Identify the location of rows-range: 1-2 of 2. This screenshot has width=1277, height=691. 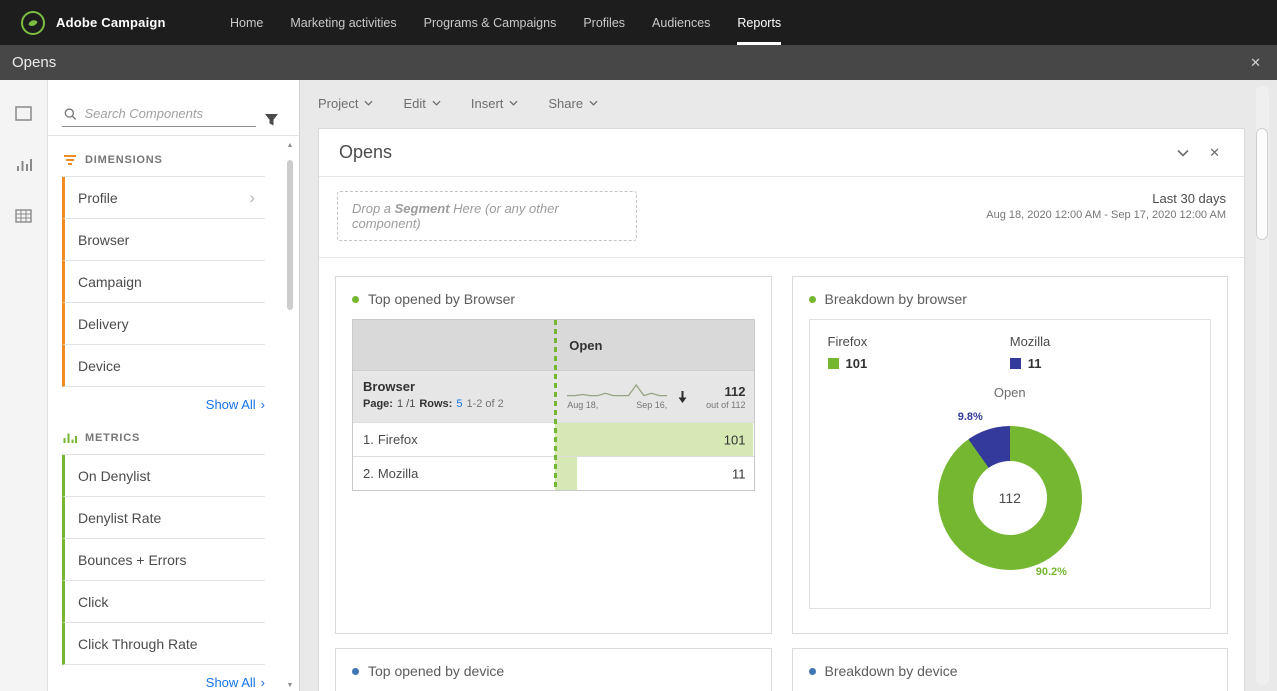
(485, 404).